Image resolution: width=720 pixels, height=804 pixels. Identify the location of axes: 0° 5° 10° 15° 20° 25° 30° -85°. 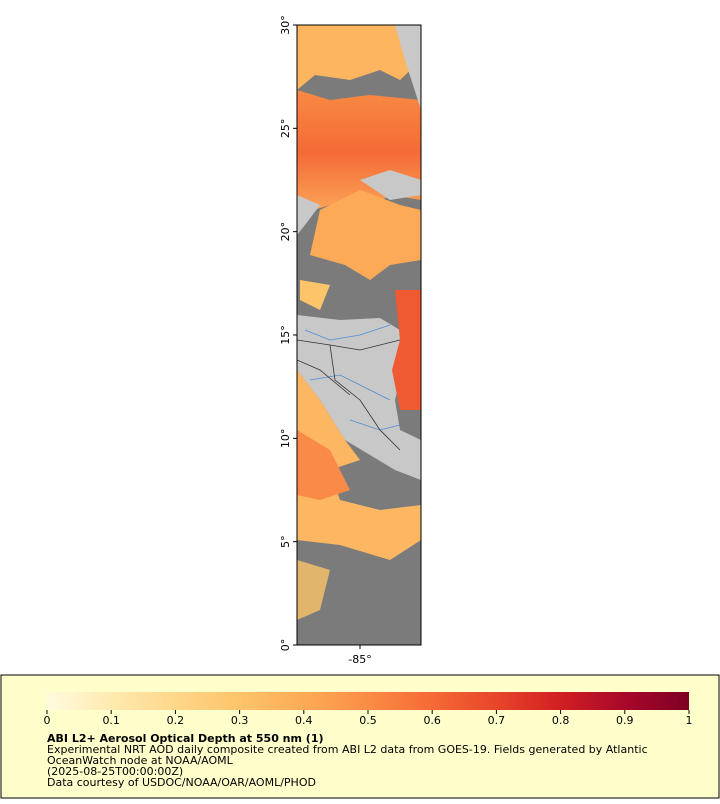
(325, 340).